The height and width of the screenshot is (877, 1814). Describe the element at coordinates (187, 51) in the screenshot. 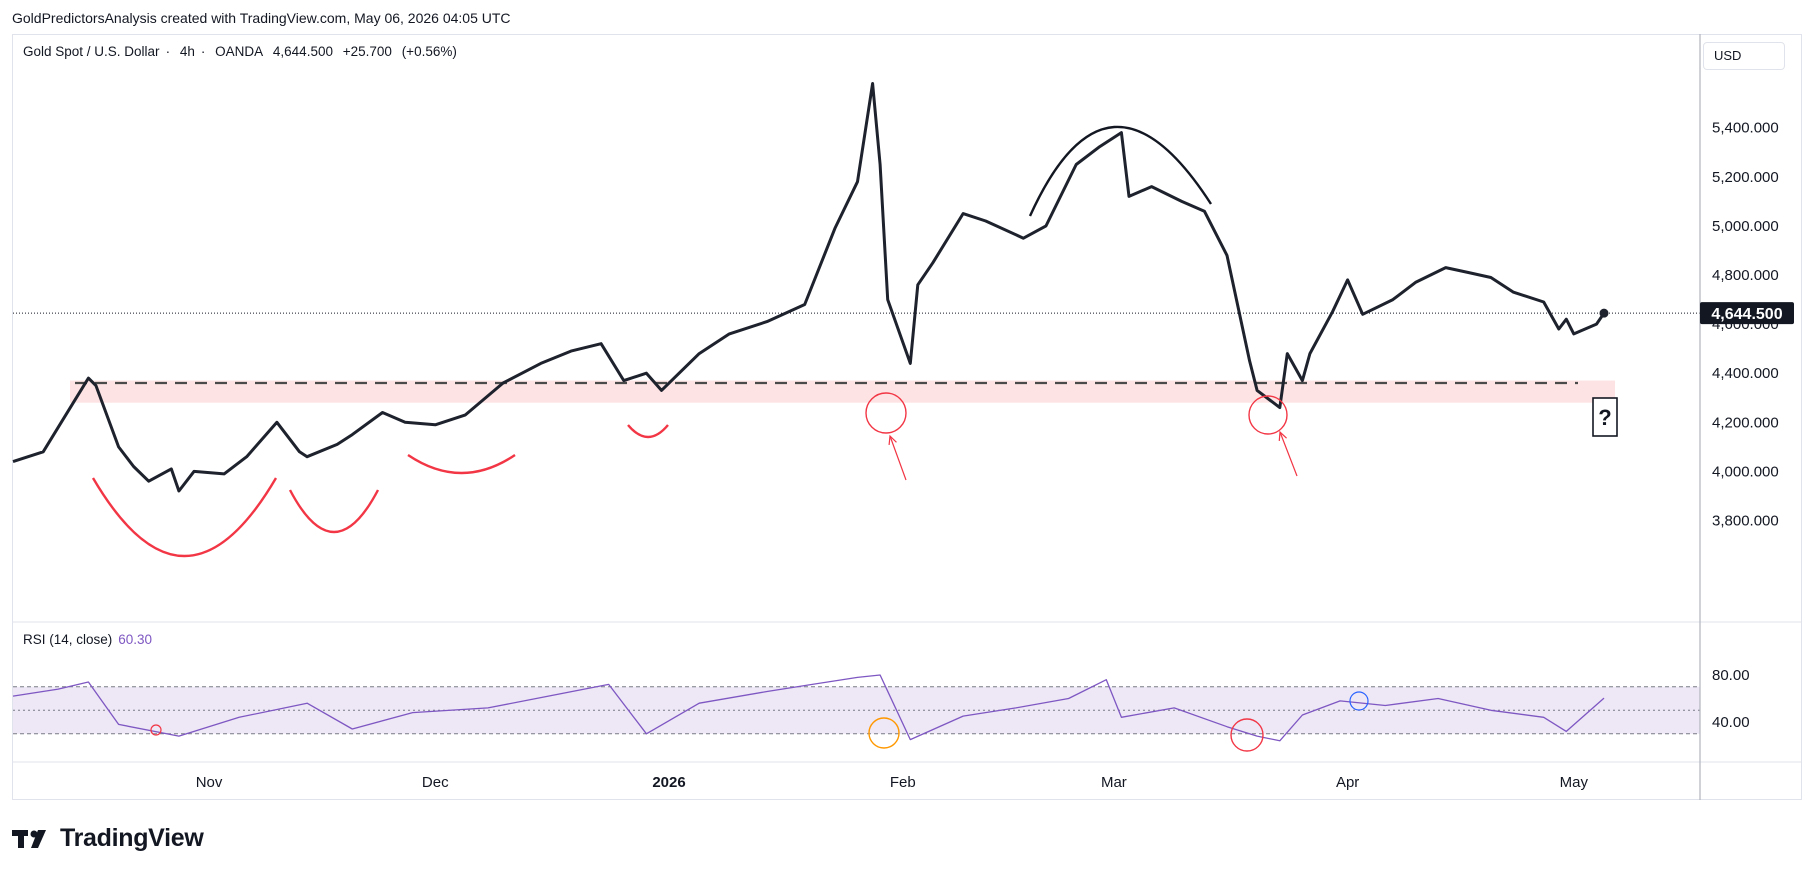

I see `interval-label: 4h` at that location.